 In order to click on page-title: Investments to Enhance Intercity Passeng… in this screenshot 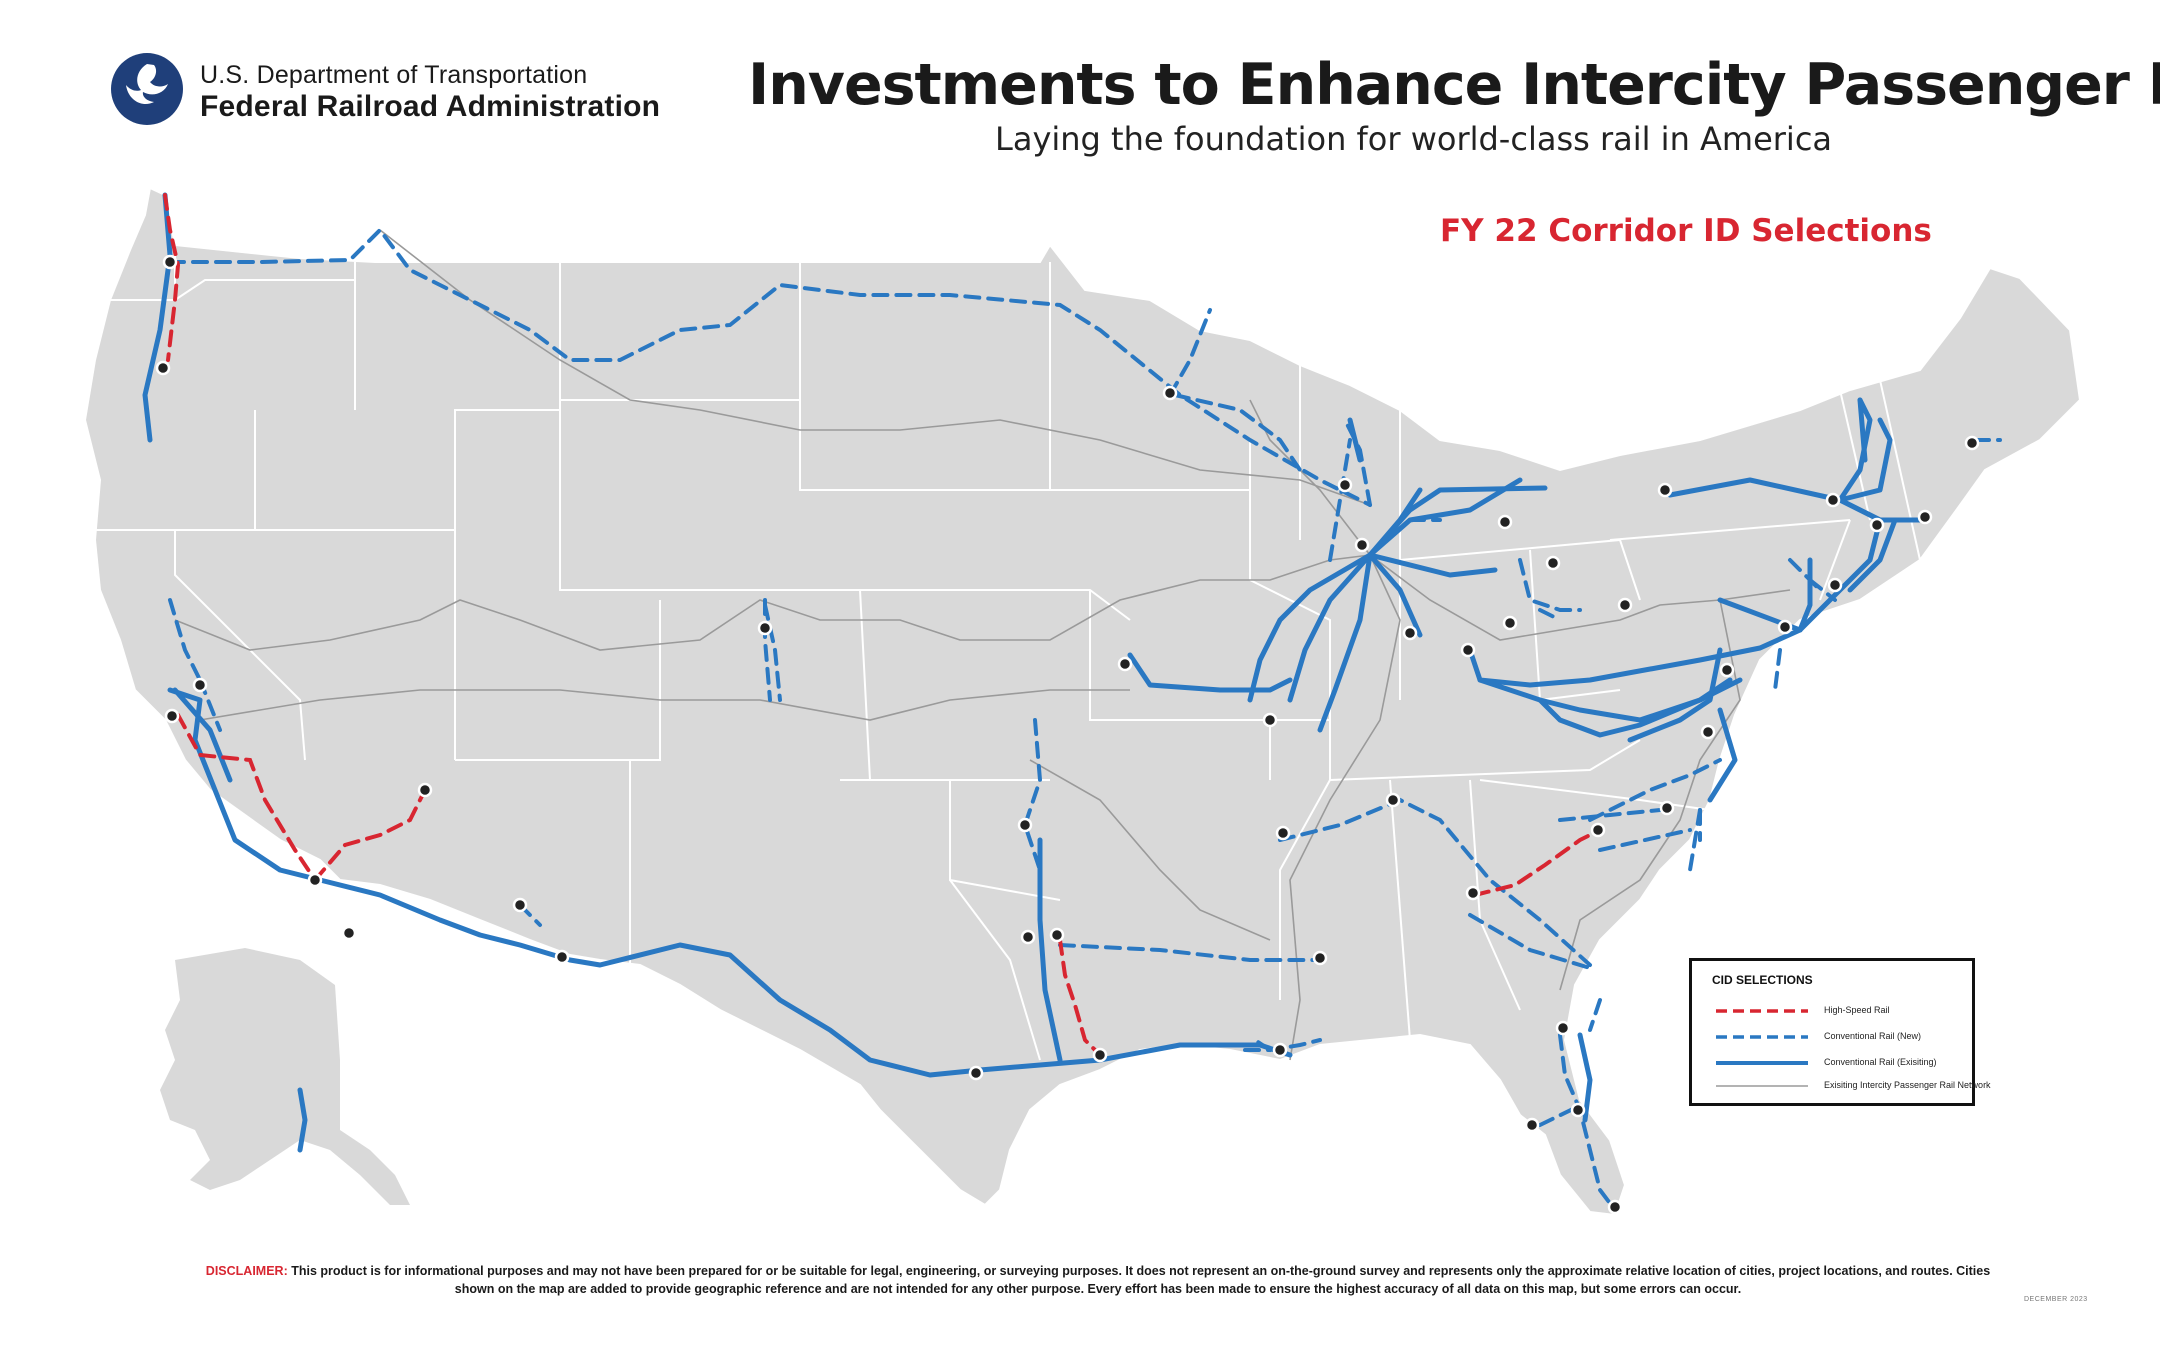, I will do `click(1454, 85)`.